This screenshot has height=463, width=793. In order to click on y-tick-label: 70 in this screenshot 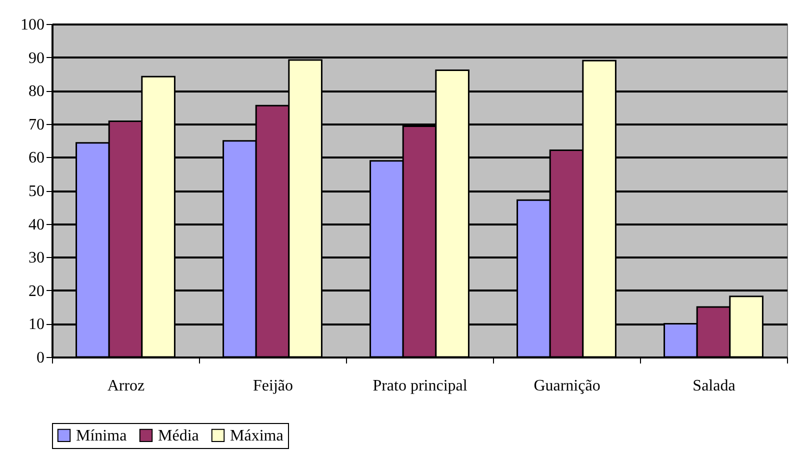, I will do `click(36, 125)`.